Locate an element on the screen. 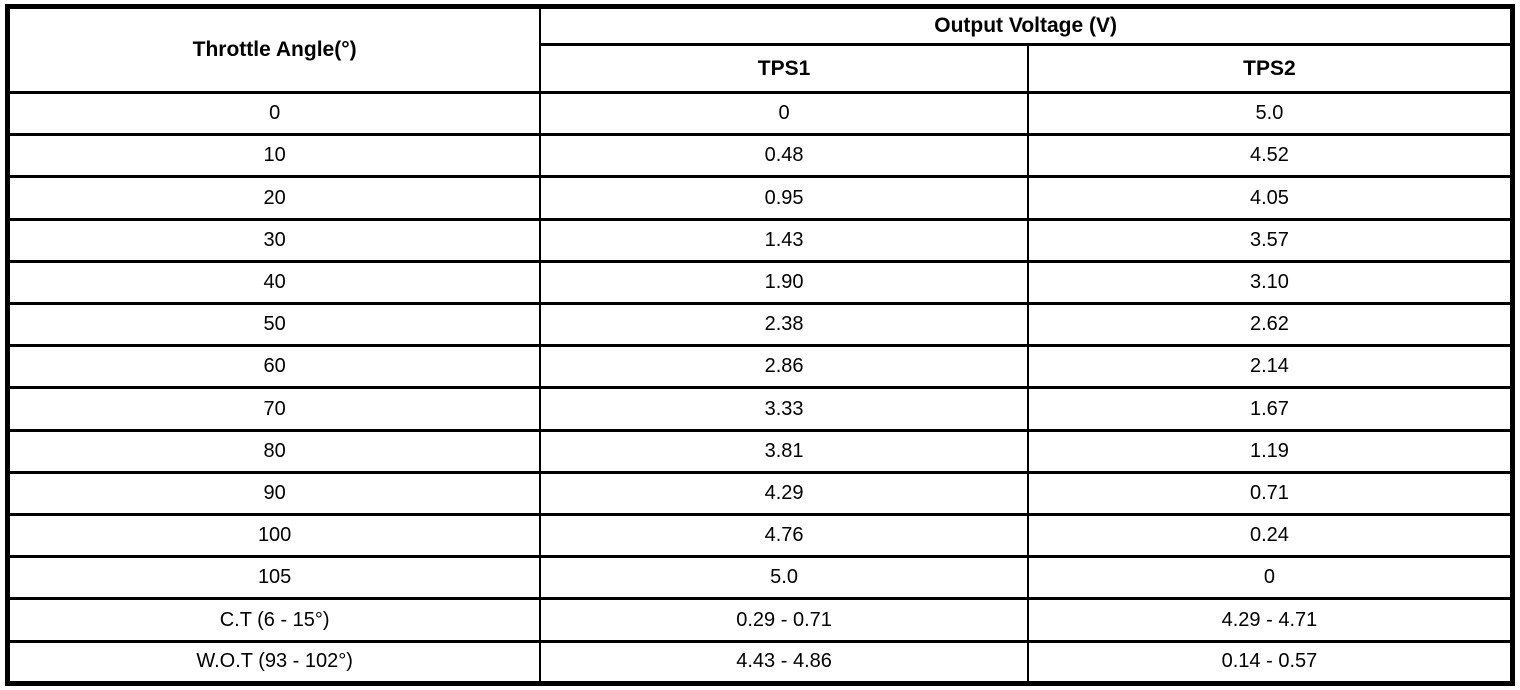 Image resolution: width=1520 pixels, height=690 pixels. tps1-cell: 3.81 is located at coordinates (784, 451).